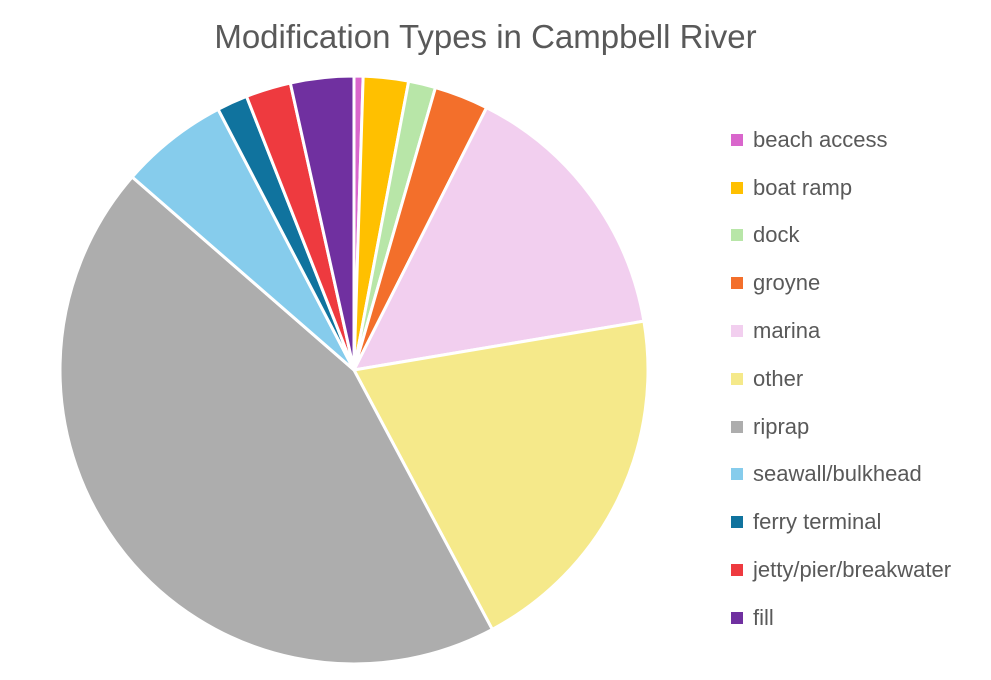  What do you see at coordinates (858, 283) in the screenshot?
I see `legend-item-groyne: groyne` at bounding box center [858, 283].